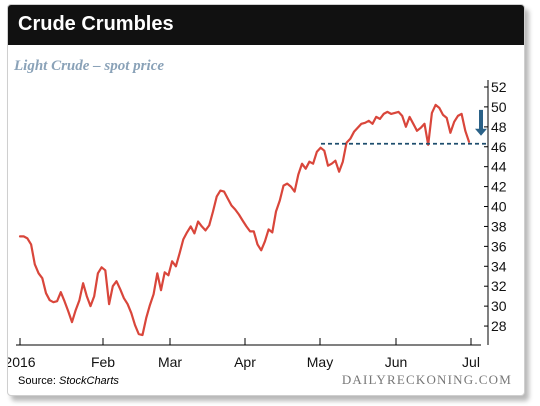 The image size is (540, 406). Describe the element at coordinates (320, 362) in the screenshot. I see `x-tick-label: May` at that location.